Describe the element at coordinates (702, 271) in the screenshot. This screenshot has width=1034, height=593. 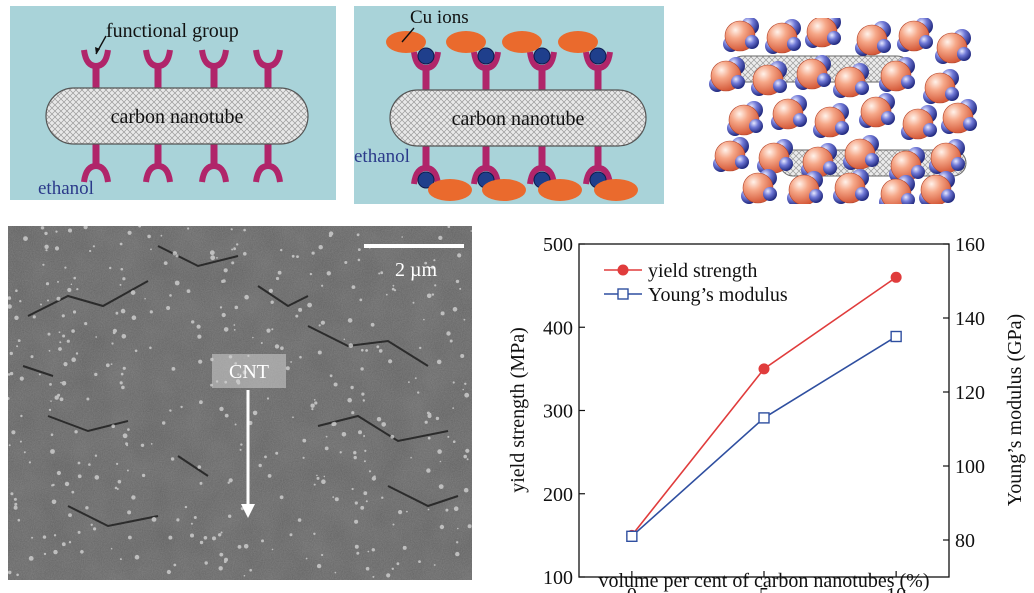
I see `legend-label: yield strength` at that location.